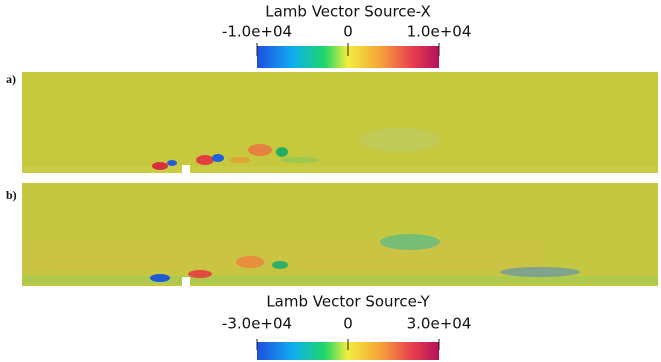  What do you see at coordinates (11, 79) in the screenshot?
I see `panel-label: a)` at bounding box center [11, 79].